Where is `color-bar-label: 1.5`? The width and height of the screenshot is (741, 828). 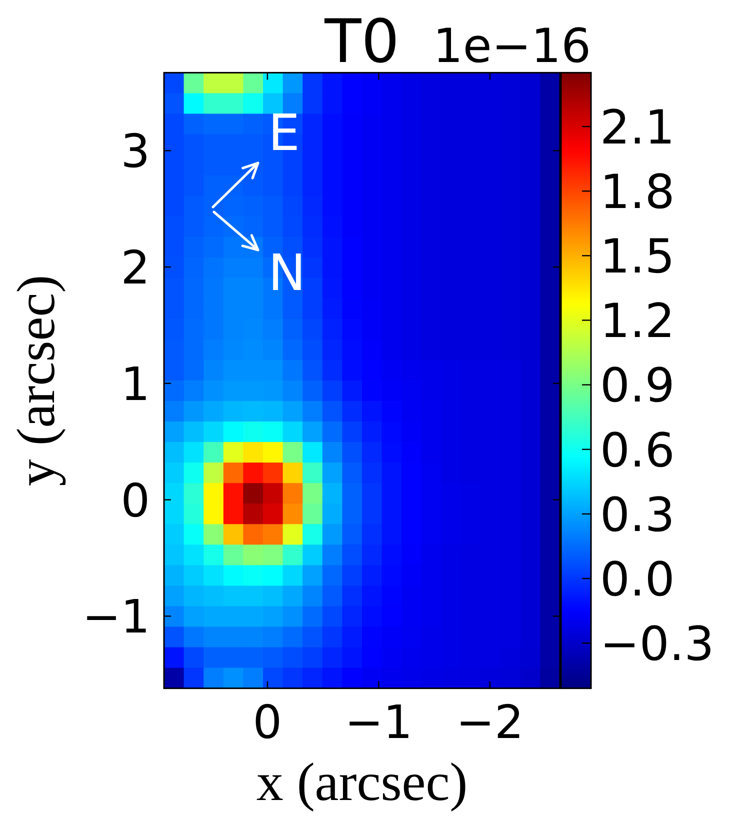 color-bar-label: 1.5 is located at coordinates (637, 257).